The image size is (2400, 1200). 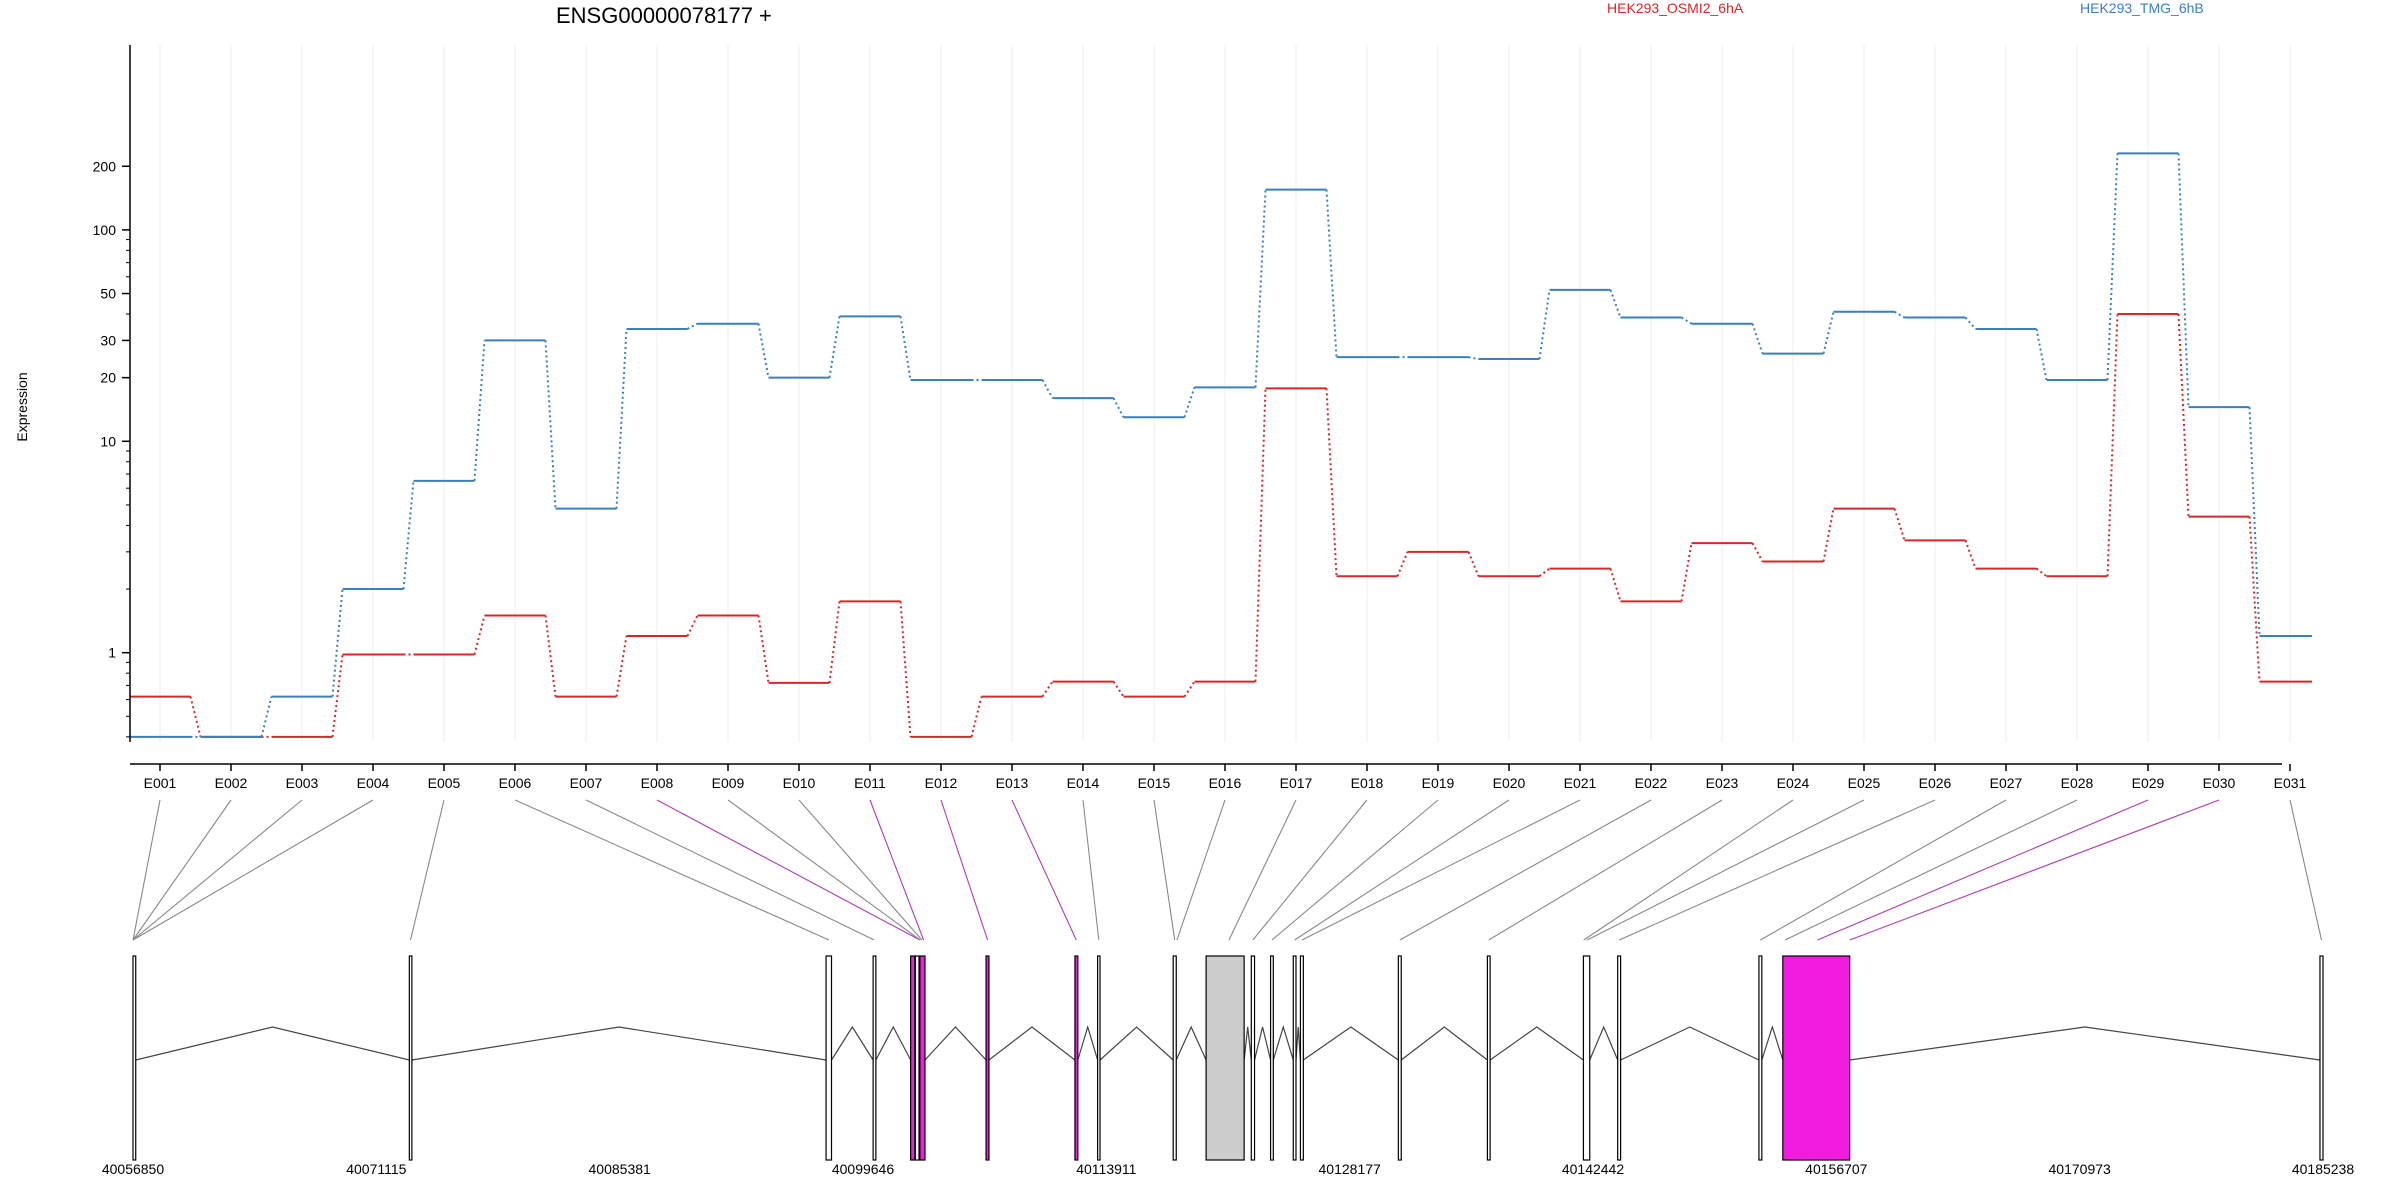 What do you see at coordinates (550, 424) in the screenshot?
I see `series-1-transition-E006` at bounding box center [550, 424].